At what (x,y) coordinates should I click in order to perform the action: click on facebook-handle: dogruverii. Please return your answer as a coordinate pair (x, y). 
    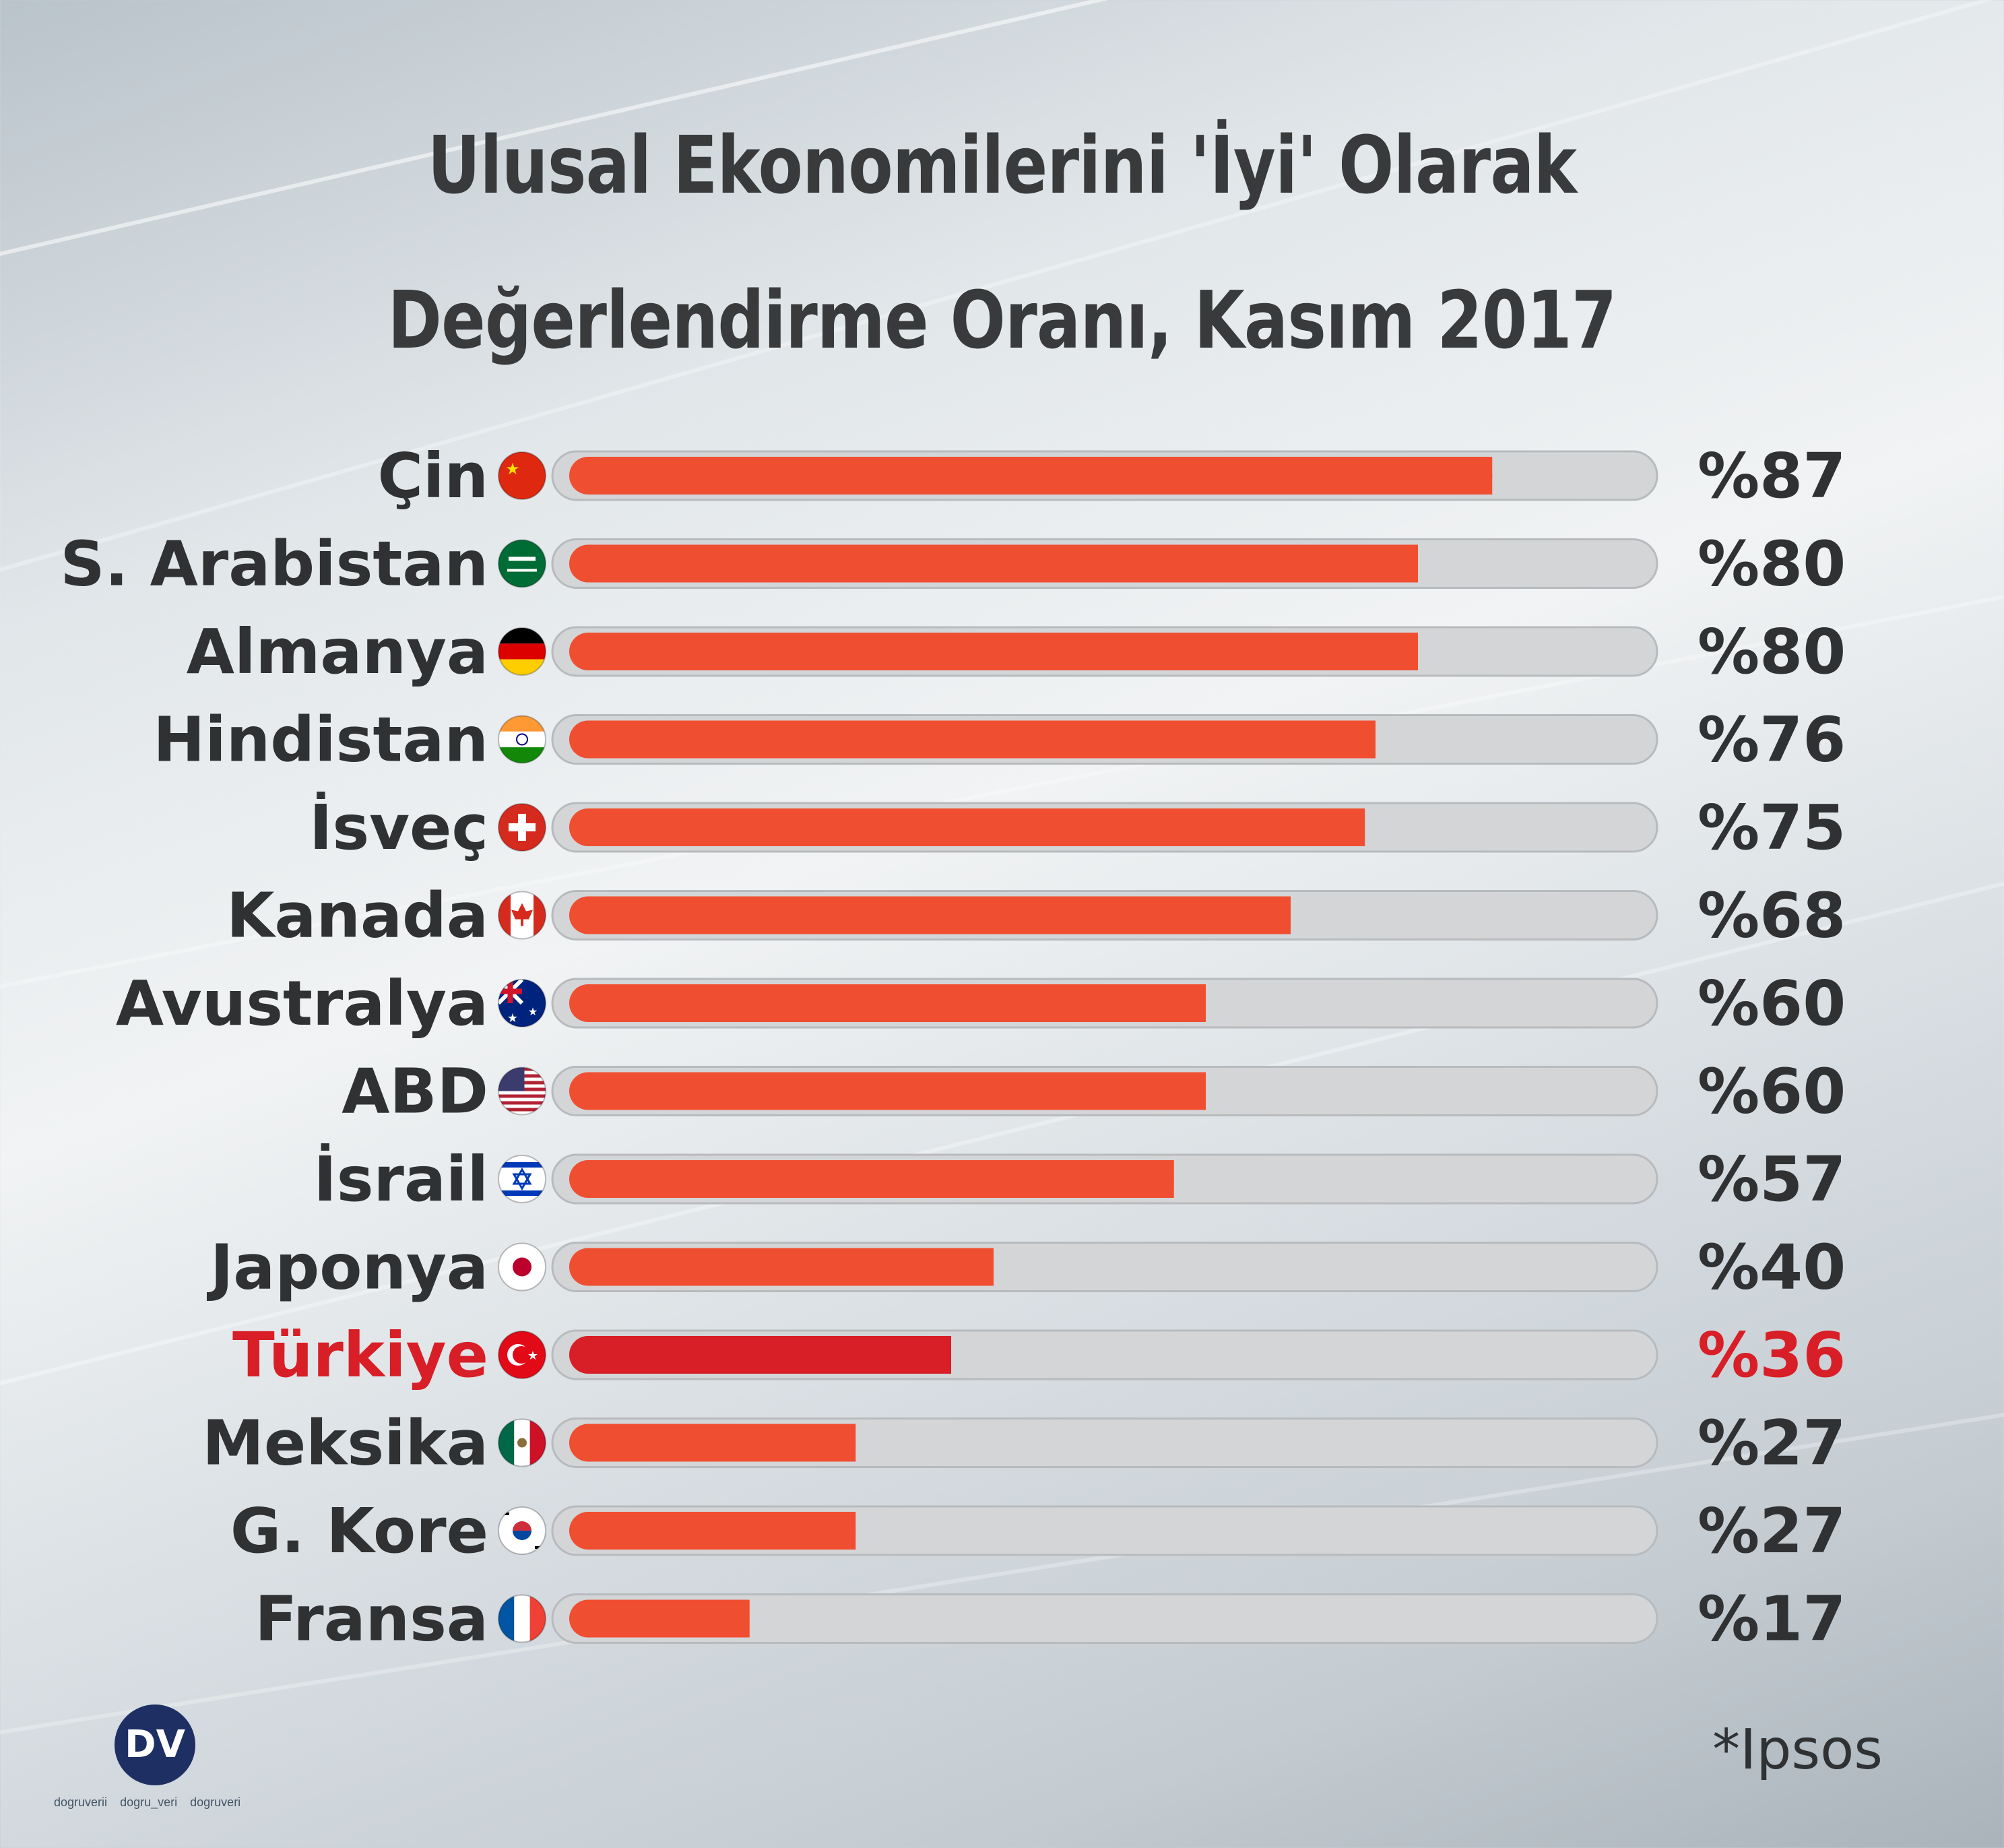
    Looking at the image, I should click on (81, 1802).